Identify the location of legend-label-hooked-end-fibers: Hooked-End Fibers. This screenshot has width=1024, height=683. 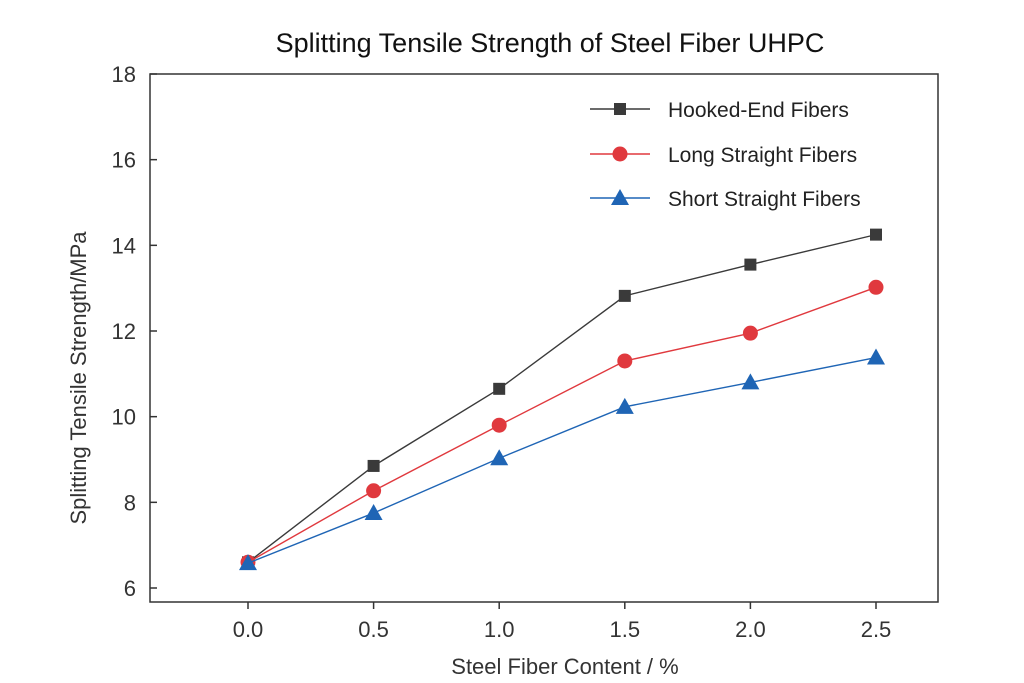
(758, 110).